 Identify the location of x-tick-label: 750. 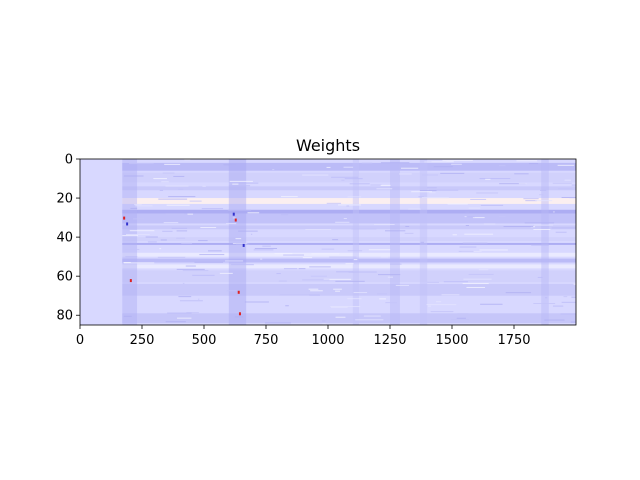
(266, 340).